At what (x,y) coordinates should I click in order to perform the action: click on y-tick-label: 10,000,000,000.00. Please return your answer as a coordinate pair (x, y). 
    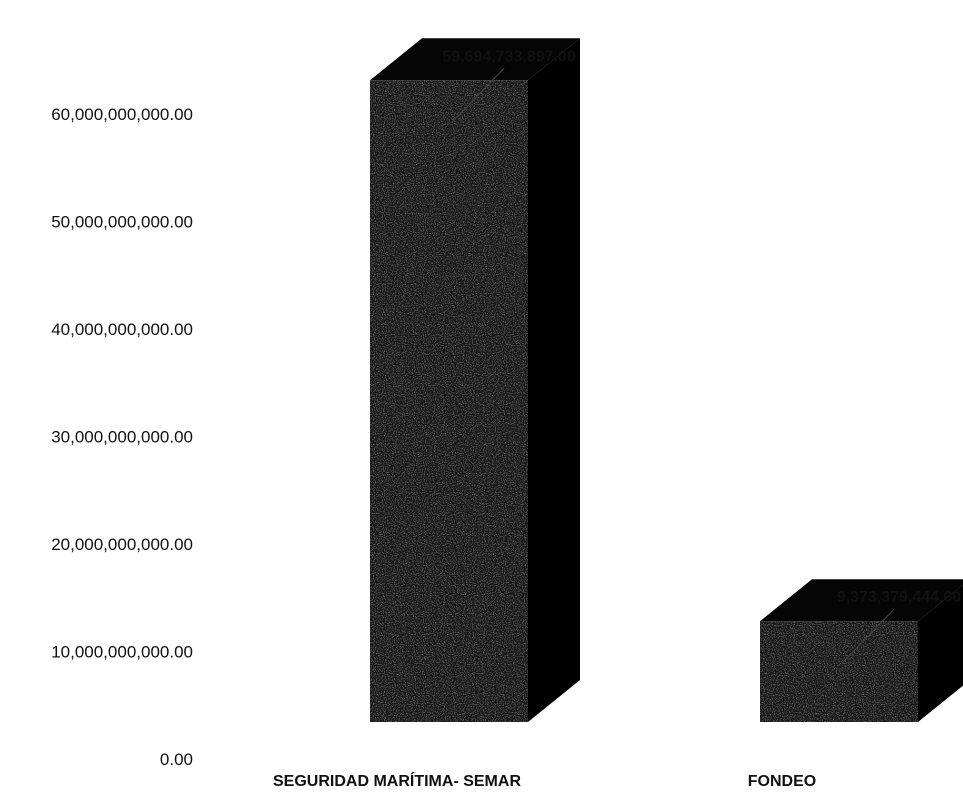
    Looking at the image, I should click on (122, 652).